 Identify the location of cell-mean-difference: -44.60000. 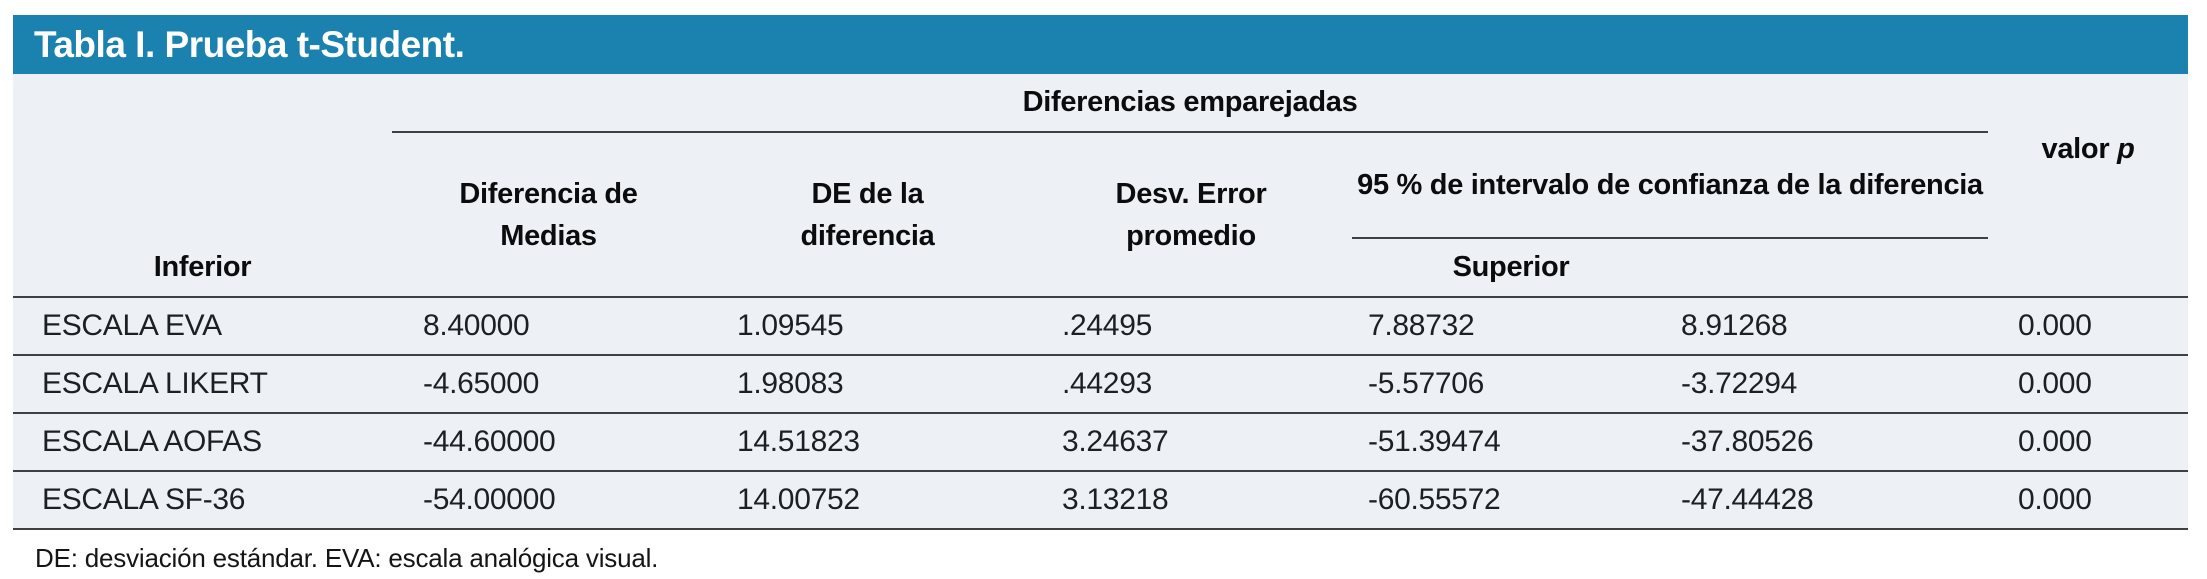
(548, 441).